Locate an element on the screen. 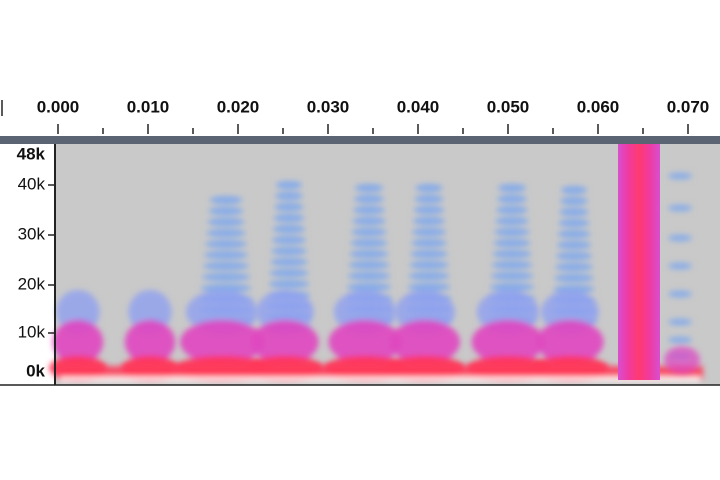 The width and height of the screenshot is (720, 480). time-label: 0.010 is located at coordinates (148, 106).